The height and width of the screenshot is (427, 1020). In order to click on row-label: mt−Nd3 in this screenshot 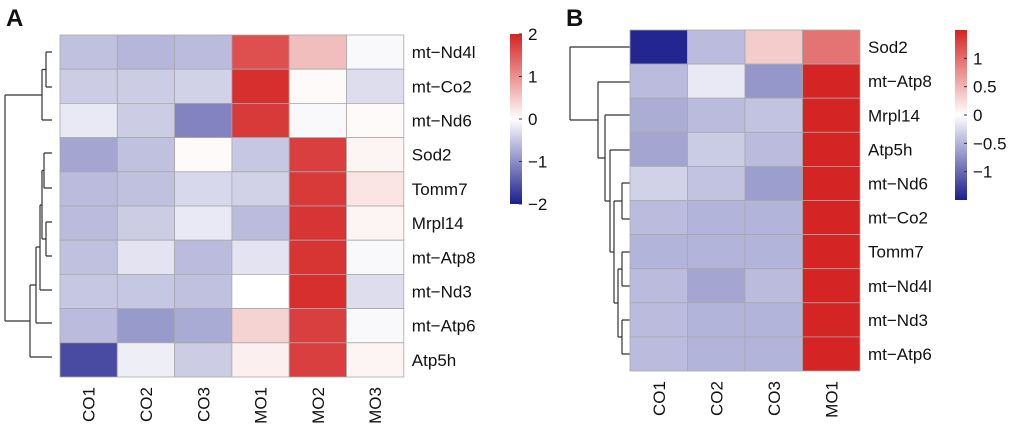, I will do `click(442, 292)`.